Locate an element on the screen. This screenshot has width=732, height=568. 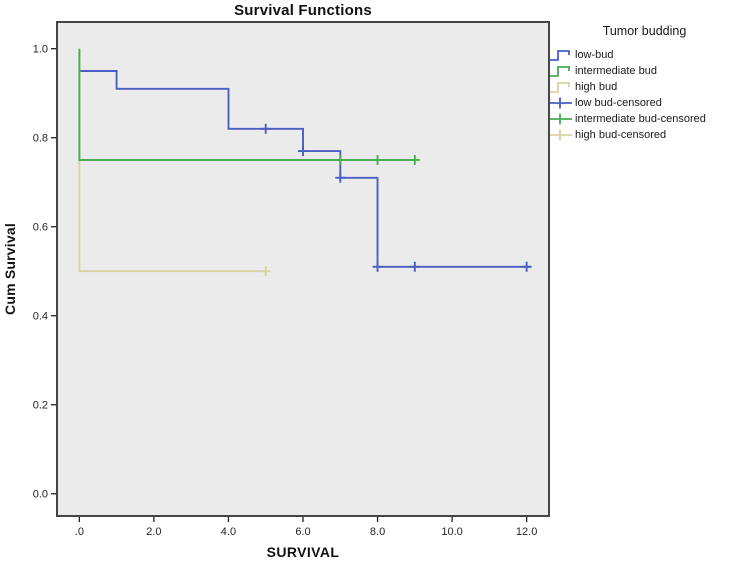
legend-item-label: high bud-censored is located at coordinates (621, 135).